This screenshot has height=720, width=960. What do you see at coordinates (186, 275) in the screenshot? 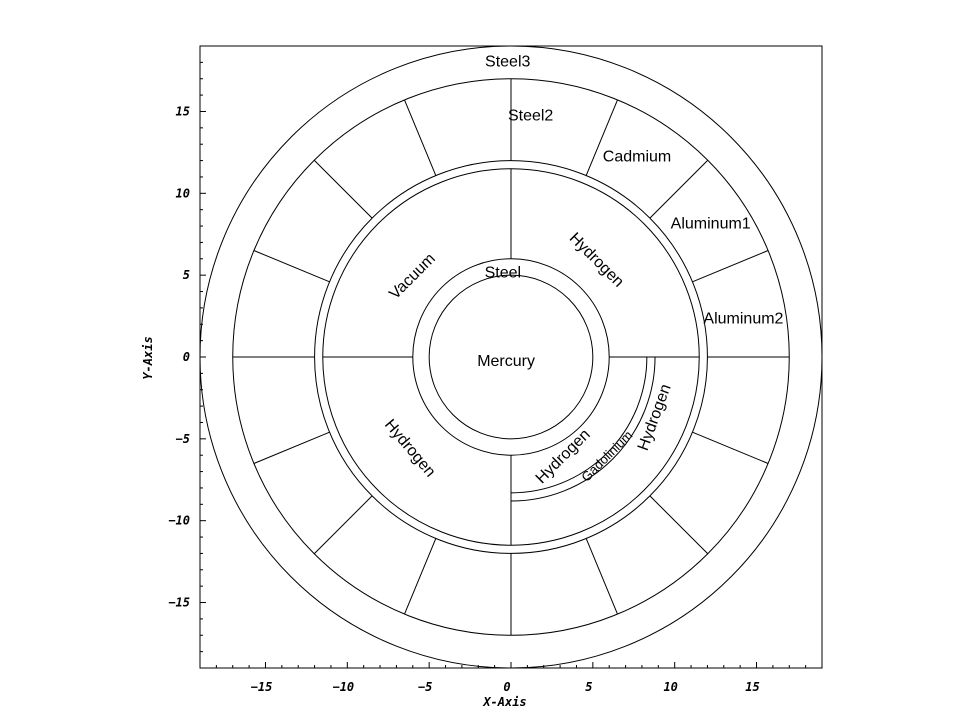
I see `y-tick-label: 5` at bounding box center [186, 275].